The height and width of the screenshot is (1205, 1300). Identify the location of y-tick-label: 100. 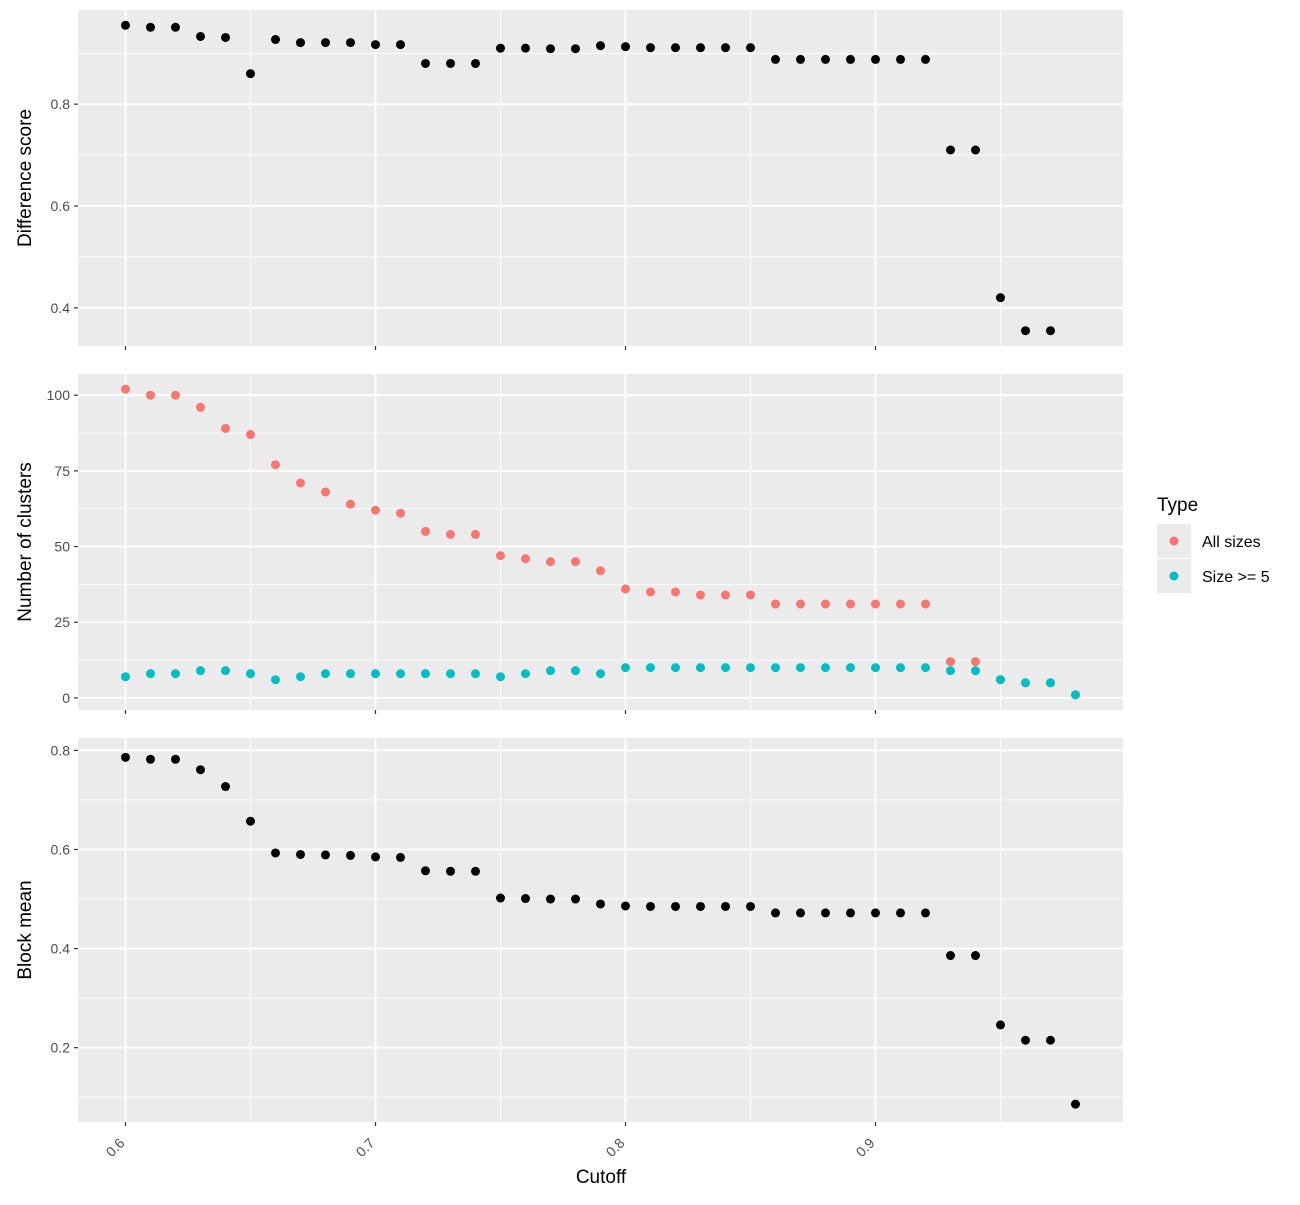
(59, 395).